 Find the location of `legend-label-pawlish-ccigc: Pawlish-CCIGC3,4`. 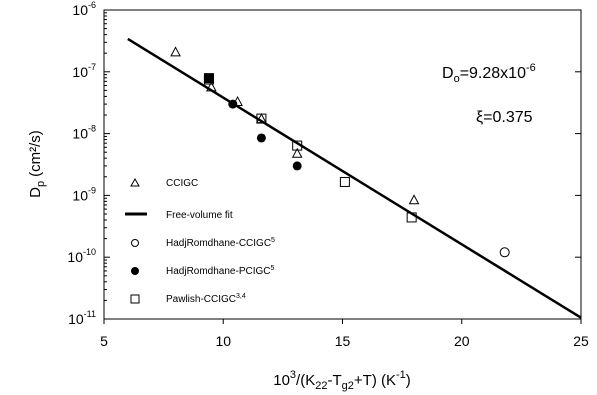

legend-label-pawlish-ccigc: Pawlish-CCIGC3,4 is located at coordinates (206, 299).